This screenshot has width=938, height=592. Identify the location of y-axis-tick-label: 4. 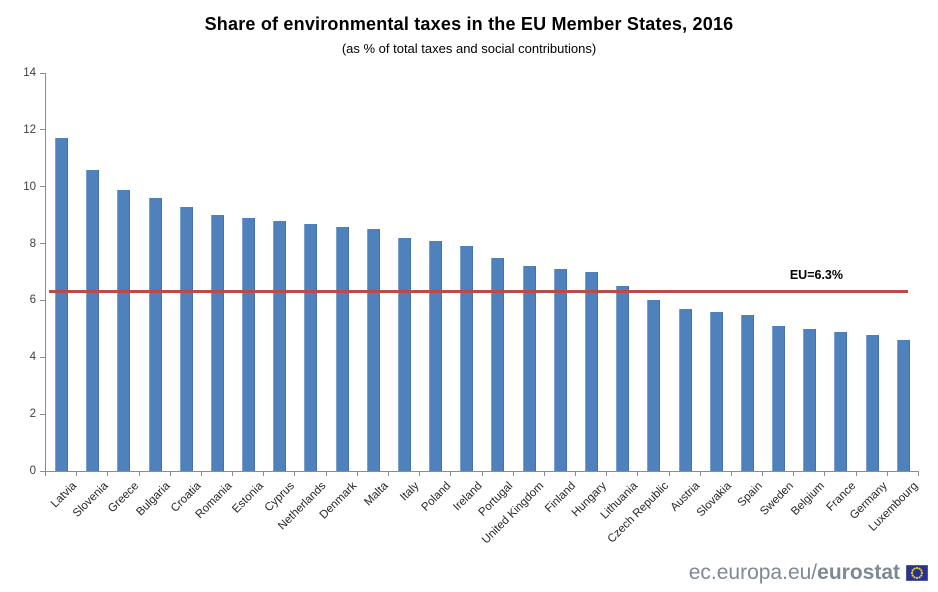
(32, 357).